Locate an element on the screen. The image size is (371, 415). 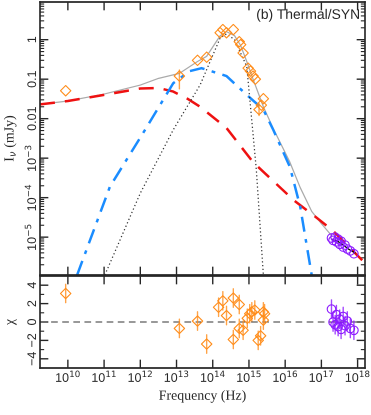
x-tick-label: 10$^{11}$ is located at coordinates (104, 376).